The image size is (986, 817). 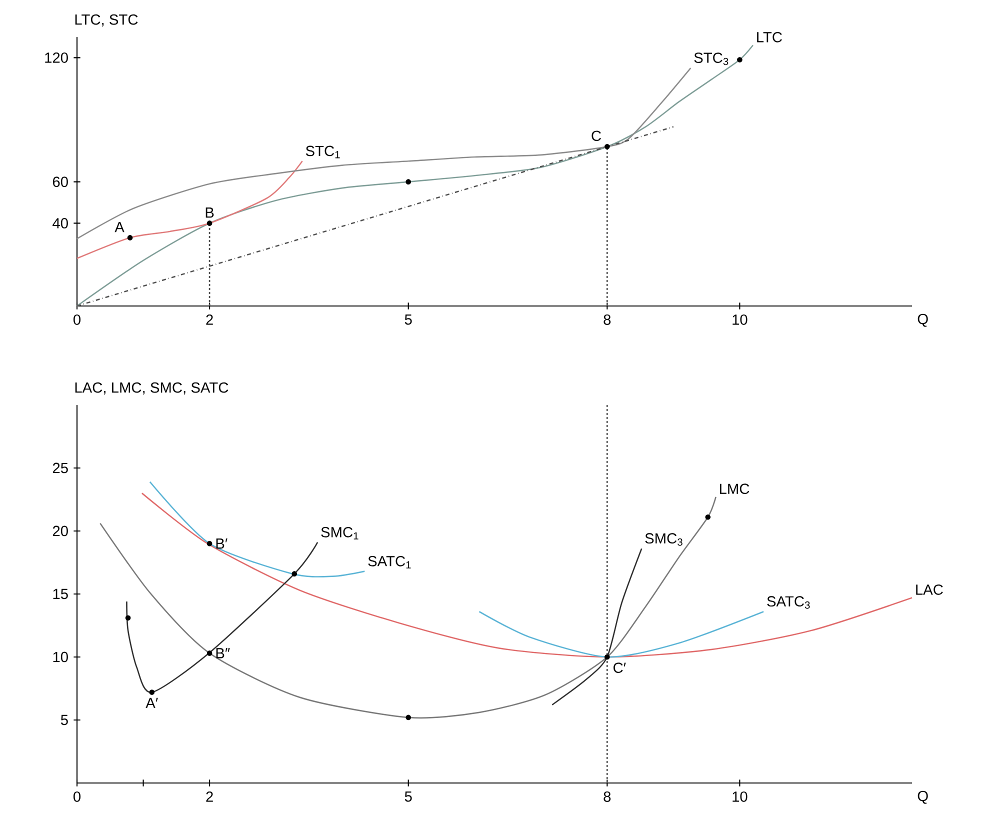 I want to click on series-label: STC$_{3}$, so click(x=711, y=59).